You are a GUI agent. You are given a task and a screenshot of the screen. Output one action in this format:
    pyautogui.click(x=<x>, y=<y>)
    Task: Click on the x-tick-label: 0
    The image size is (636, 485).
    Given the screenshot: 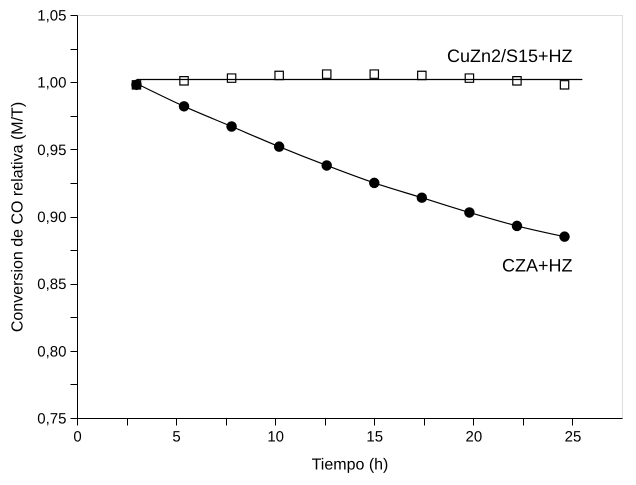 What is the action you would take?
    pyautogui.click(x=77, y=437)
    